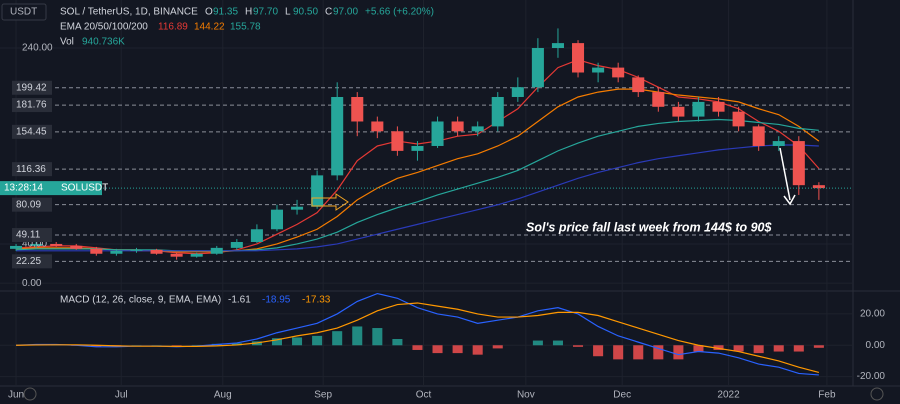  I want to click on ohlc-label: O, so click(209, 12).